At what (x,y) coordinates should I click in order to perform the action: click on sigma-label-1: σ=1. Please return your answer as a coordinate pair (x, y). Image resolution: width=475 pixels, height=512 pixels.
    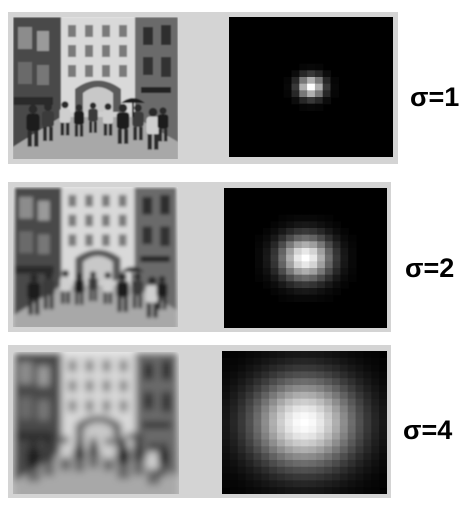
    Looking at the image, I should click on (435, 97).